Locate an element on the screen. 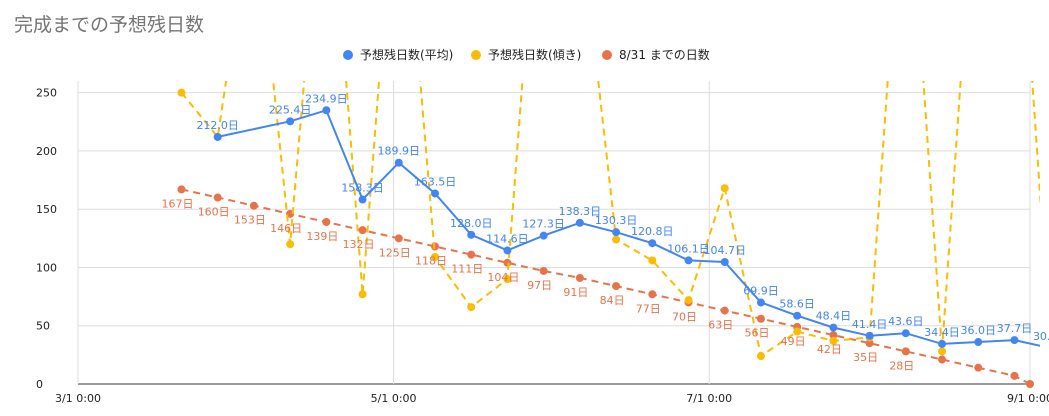  data-label: 132日 is located at coordinates (359, 244).